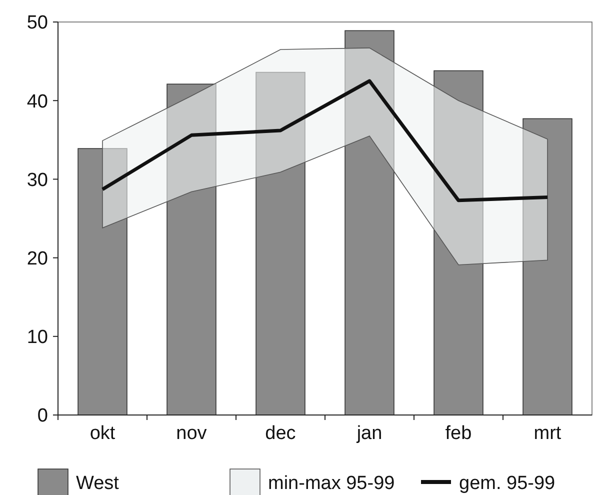 The image size is (594, 495). What do you see at coordinates (458, 433) in the screenshot?
I see `x-tick-label: feb` at bounding box center [458, 433].